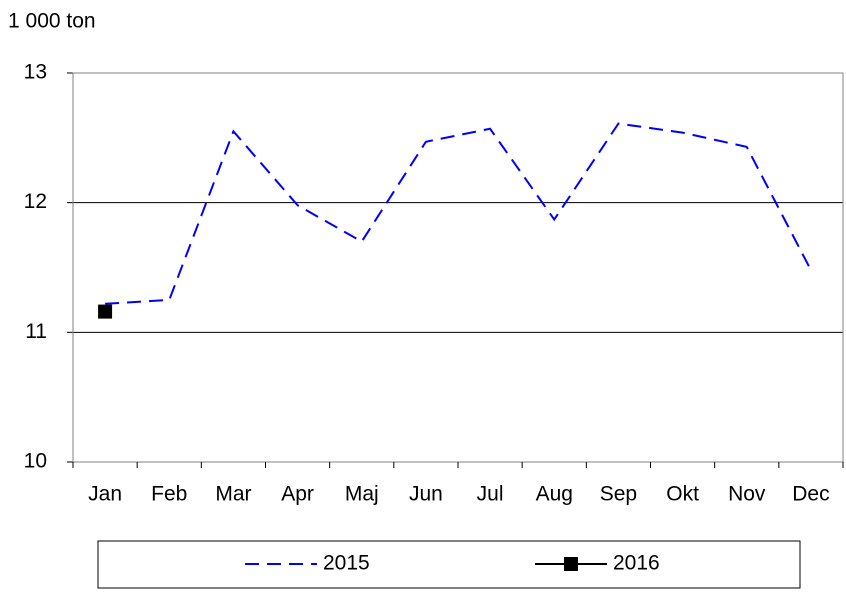  Describe the element at coordinates (169, 494) in the screenshot. I see `x-tick-label: Feb` at that location.